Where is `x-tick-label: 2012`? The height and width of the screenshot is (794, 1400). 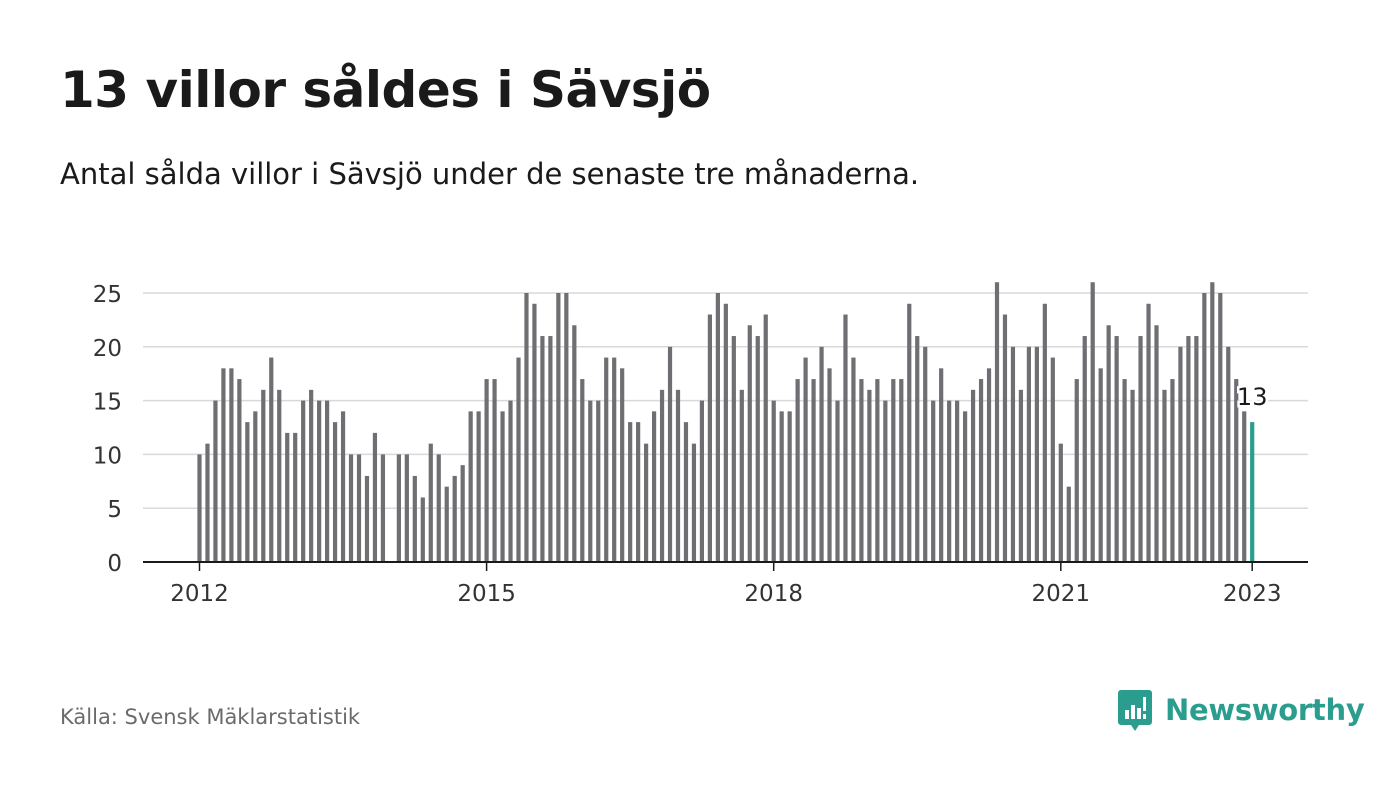
x-tick-label: 2012 is located at coordinates (199, 594).